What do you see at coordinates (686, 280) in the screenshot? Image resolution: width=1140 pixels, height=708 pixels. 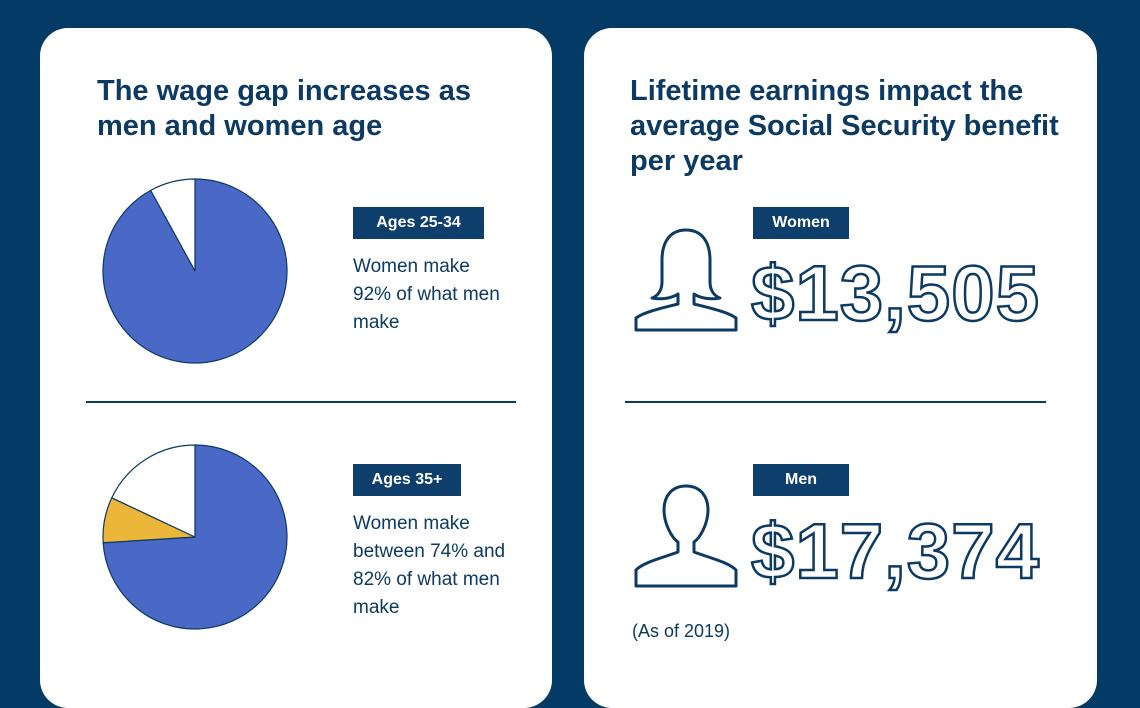 I see `woman-icon` at bounding box center [686, 280].